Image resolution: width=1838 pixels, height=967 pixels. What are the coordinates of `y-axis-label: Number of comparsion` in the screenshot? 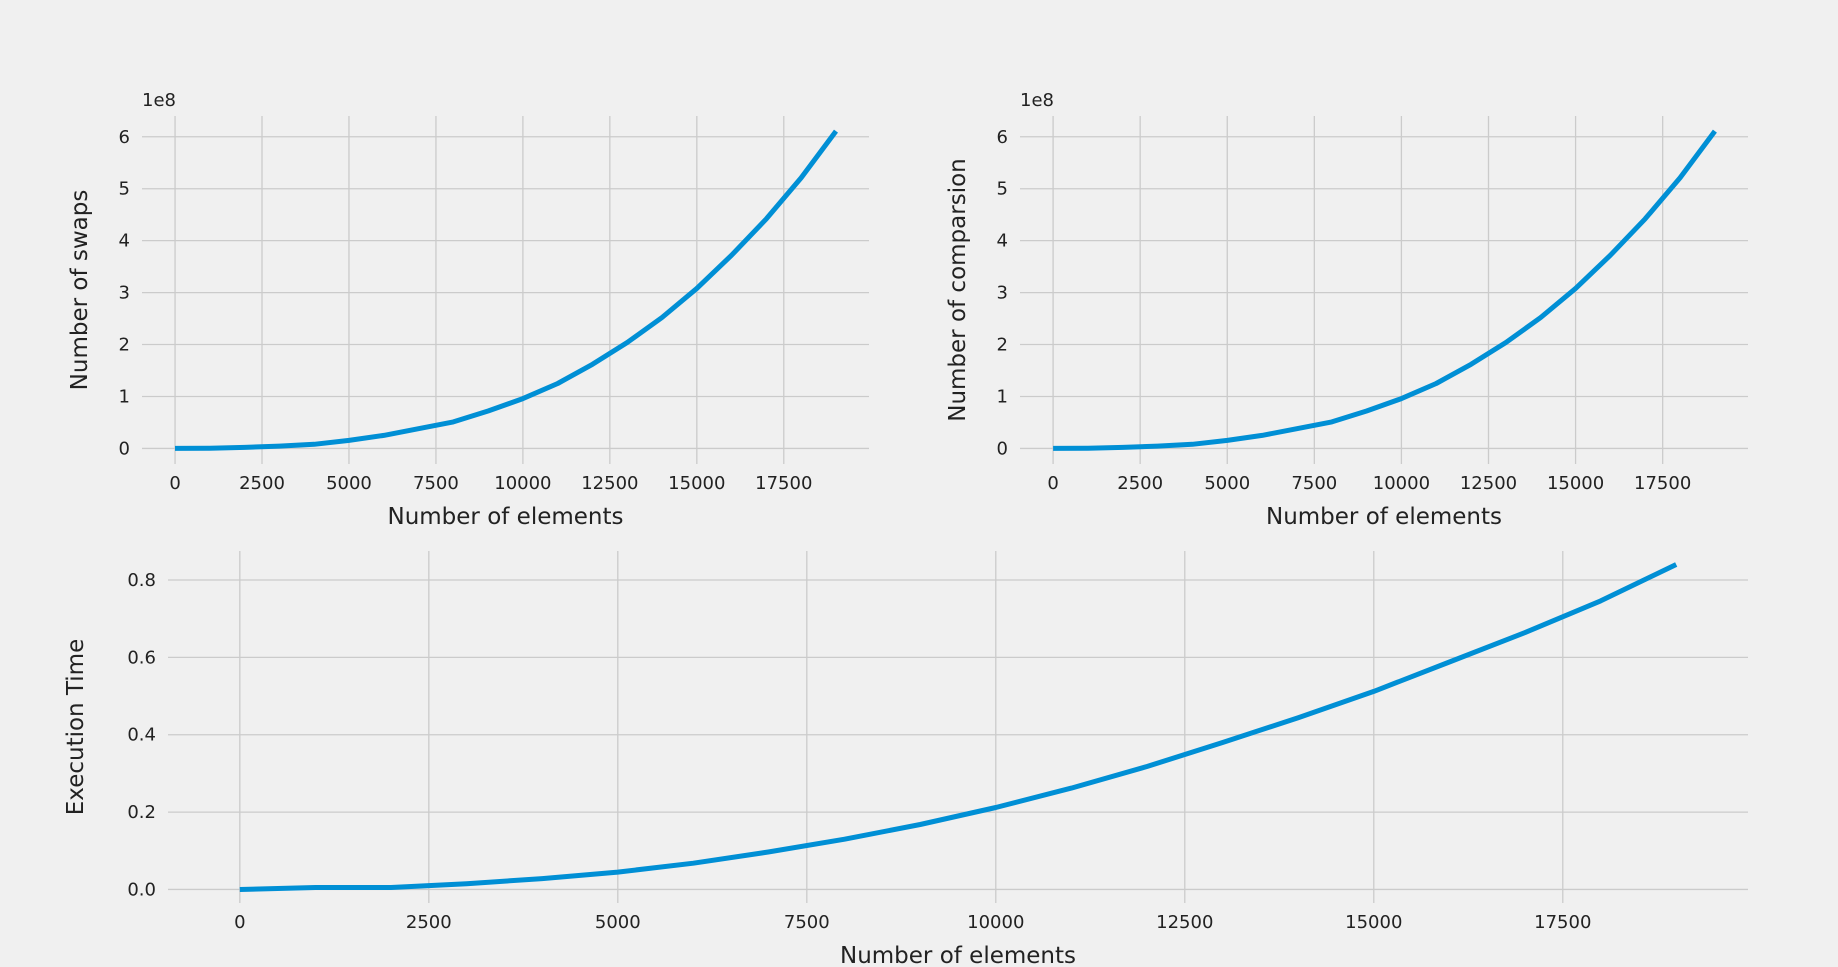 It's located at (958, 289).